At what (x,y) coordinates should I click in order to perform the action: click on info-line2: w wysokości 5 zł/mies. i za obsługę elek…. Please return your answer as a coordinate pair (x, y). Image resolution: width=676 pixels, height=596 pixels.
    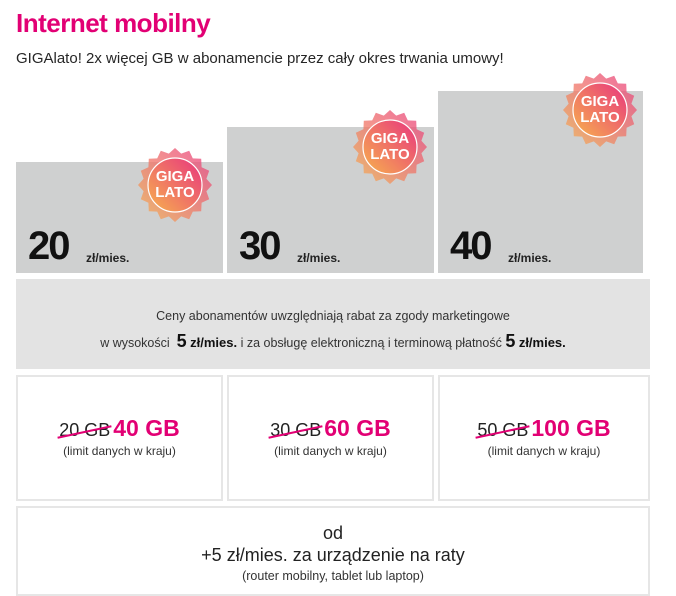
    Looking at the image, I should click on (333, 342).